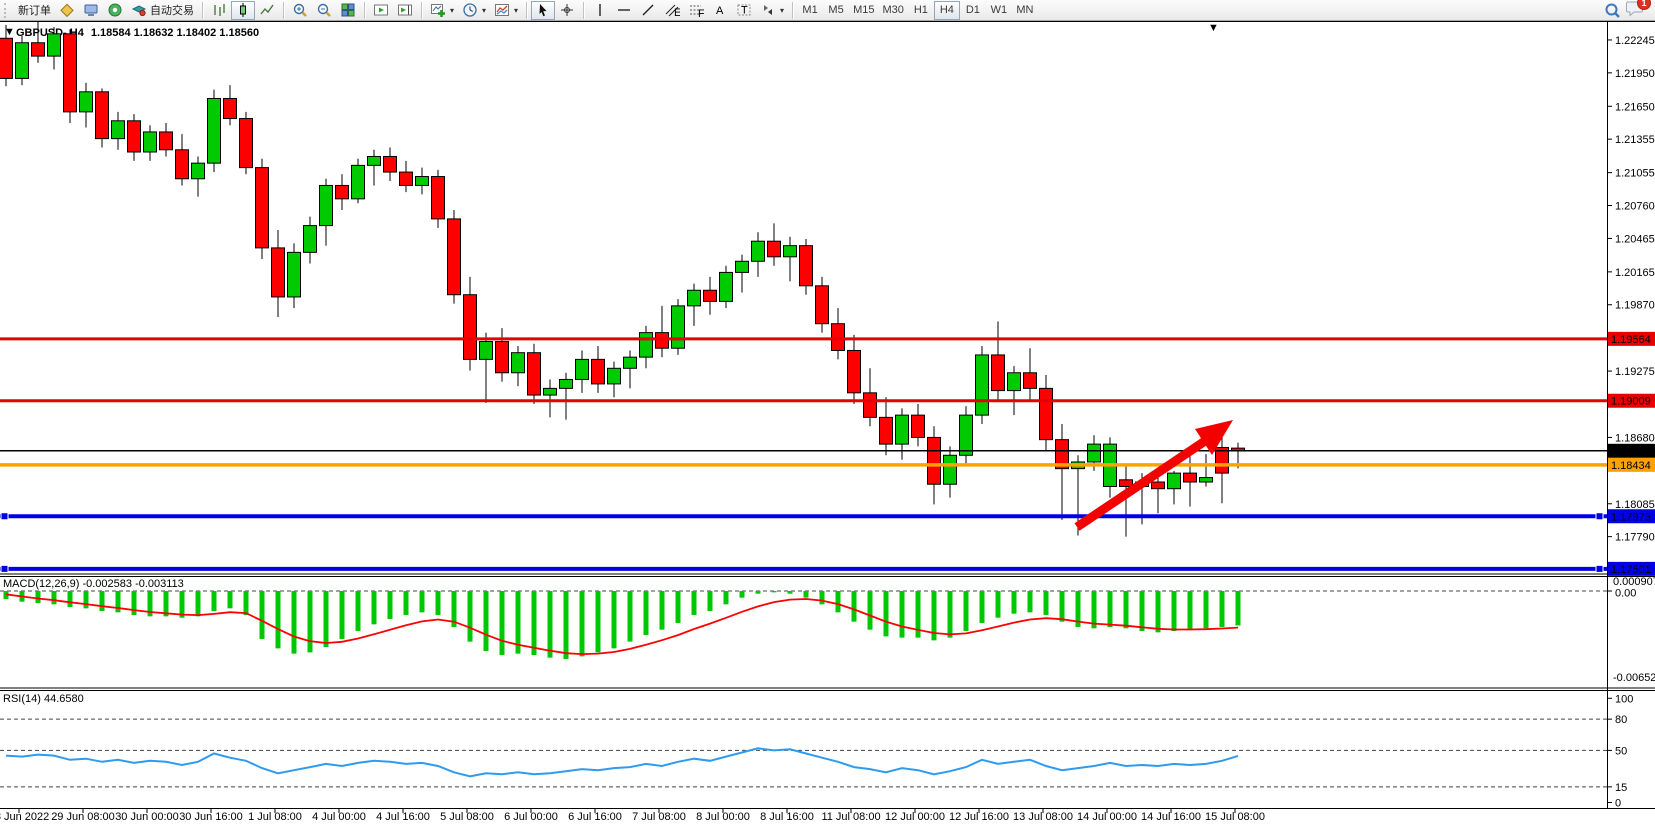 The width and height of the screenshot is (1655, 830). What do you see at coordinates (946, 10) in the screenshot?
I see `timeframe-h4-button: H4` at bounding box center [946, 10].